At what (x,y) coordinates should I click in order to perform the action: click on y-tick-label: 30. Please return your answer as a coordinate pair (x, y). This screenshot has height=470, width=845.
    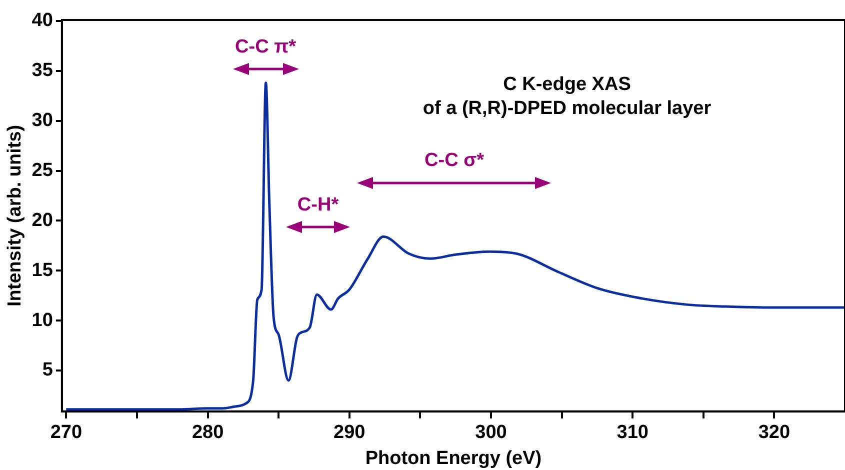
    Looking at the image, I should click on (42, 121).